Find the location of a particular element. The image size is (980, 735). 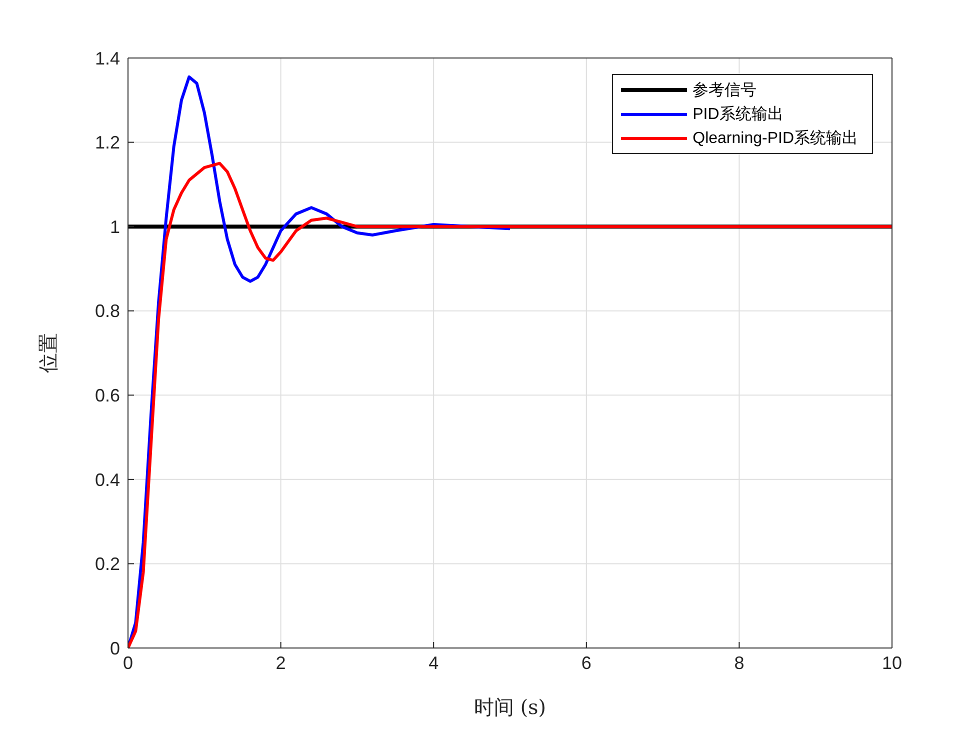

legend-label: PID系统输出 is located at coordinates (738, 114).